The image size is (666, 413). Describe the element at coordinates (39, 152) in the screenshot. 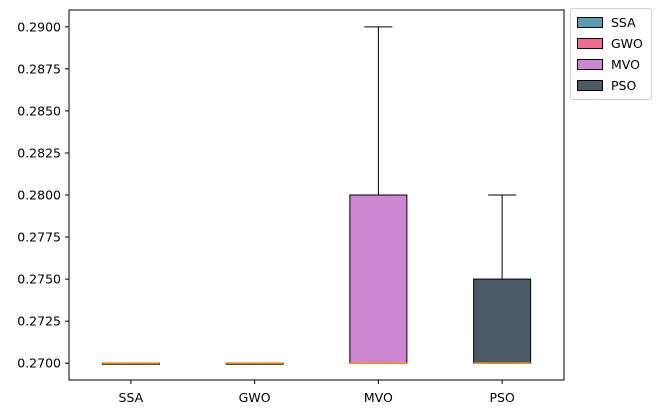

I see `y-tick-label: 0.2825` at that location.